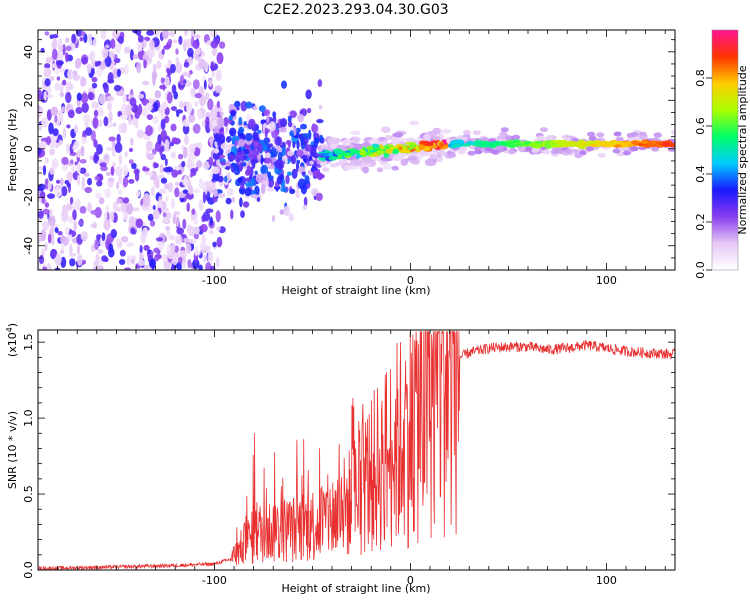  What do you see at coordinates (700, 126) in the screenshot?
I see `colorbar-tick-label: 0.6` at bounding box center [700, 126].